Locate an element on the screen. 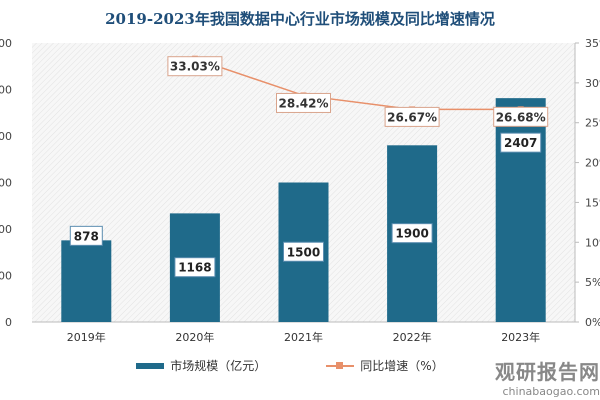 The height and width of the screenshot is (400, 600). y-tick-label: 0 is located at coordinates (8, 322).